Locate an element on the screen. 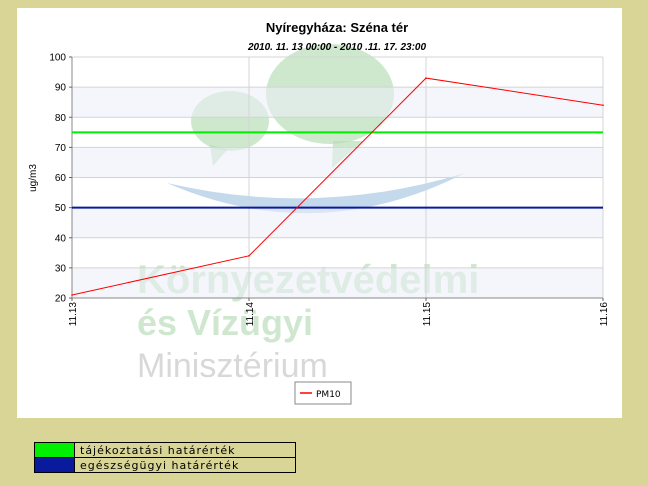 The image size is (648, 486). y-tick-label: 50 is located at coordinates (61, 208).